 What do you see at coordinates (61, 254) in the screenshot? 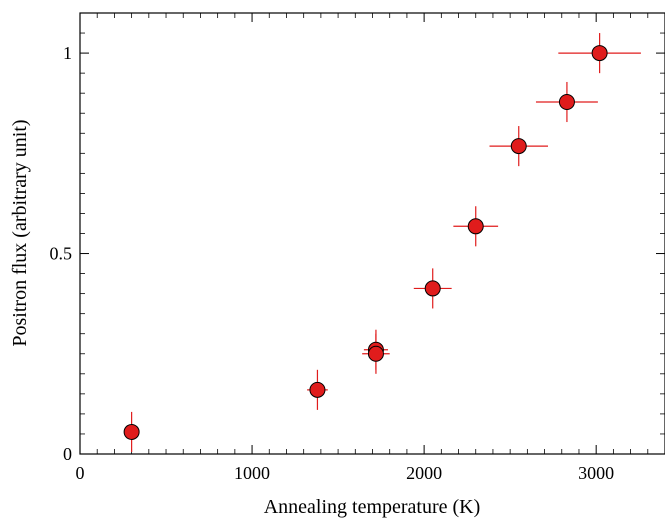
I see `y-tick-label: 0.5` at bounding box center [61, 254].